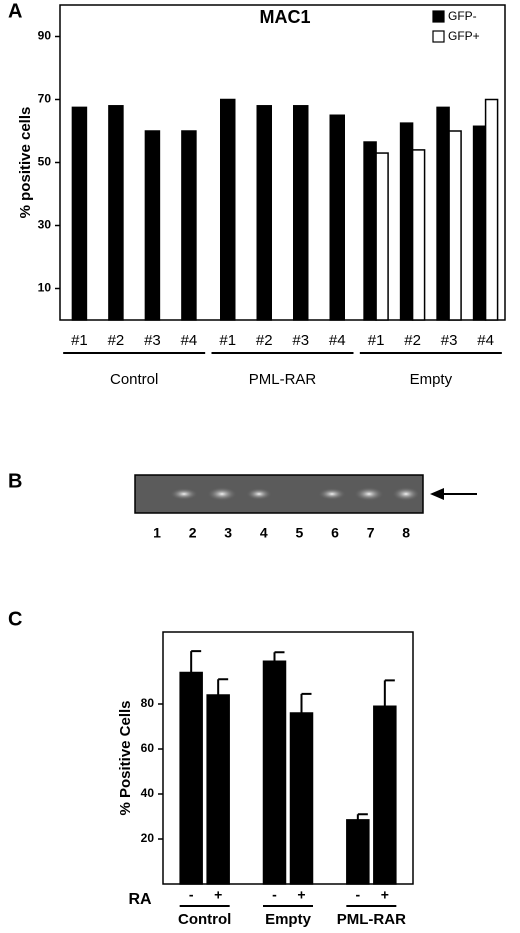 Image resolution: width=520 pixels, height=933 pixels. I want to click on chart-title: MAC1, so click(284, 17).